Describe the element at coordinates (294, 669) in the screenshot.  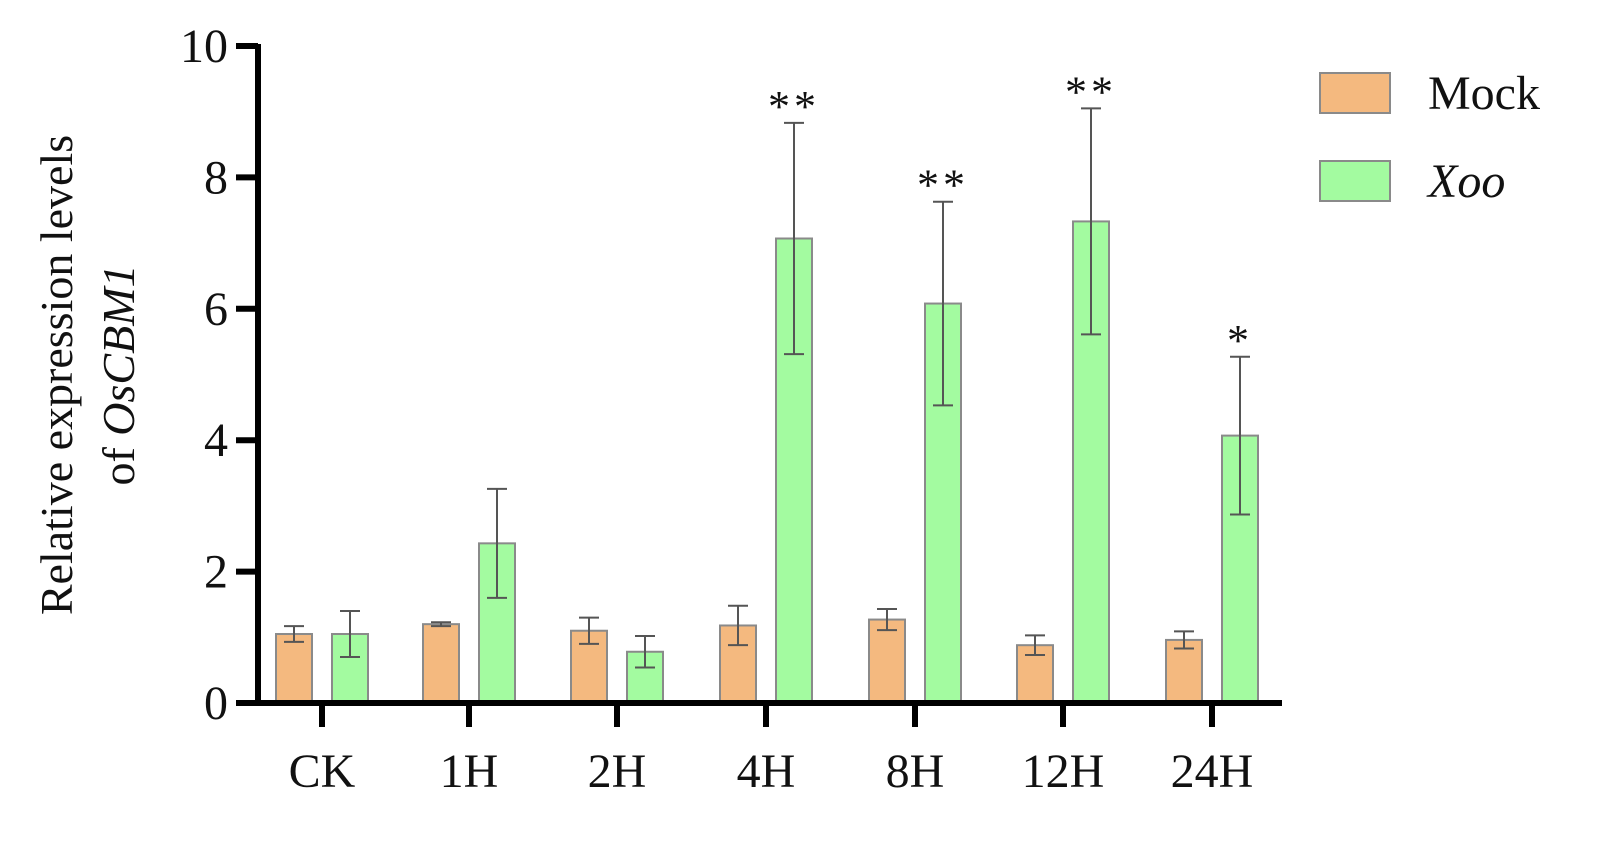
I see `bar-mock-ck` at that location.